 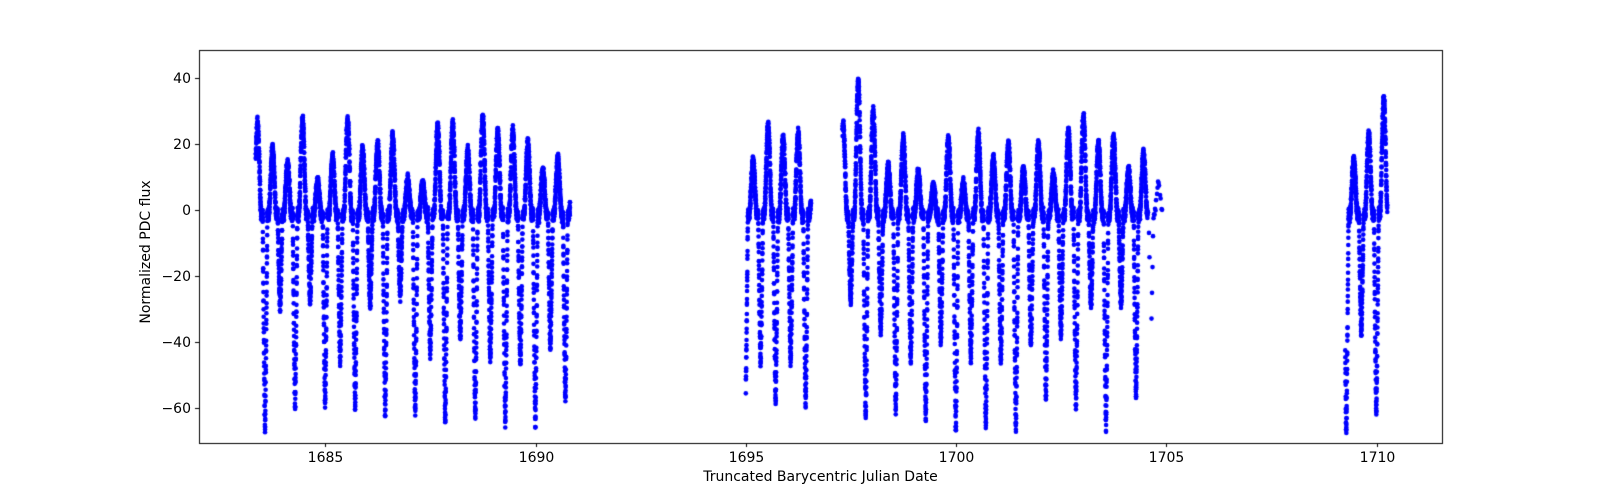 I want to click on x-tick-label: 1710, so click(x=1377, y=458).